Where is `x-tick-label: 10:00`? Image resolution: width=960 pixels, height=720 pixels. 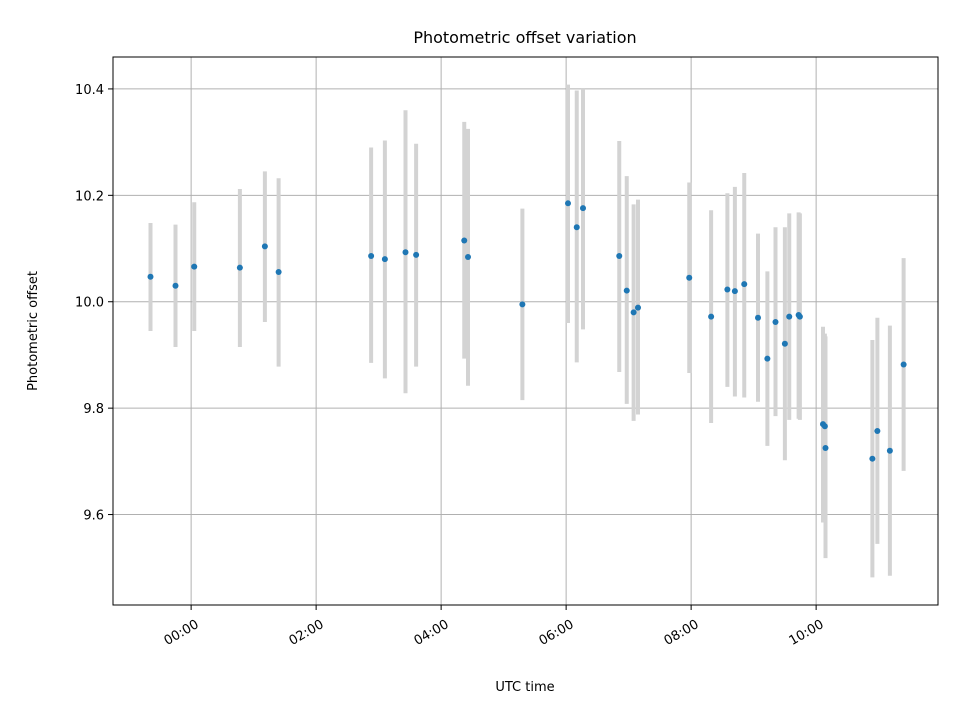
x-tick-label: 10:00 is located at coordinates (807, 633).